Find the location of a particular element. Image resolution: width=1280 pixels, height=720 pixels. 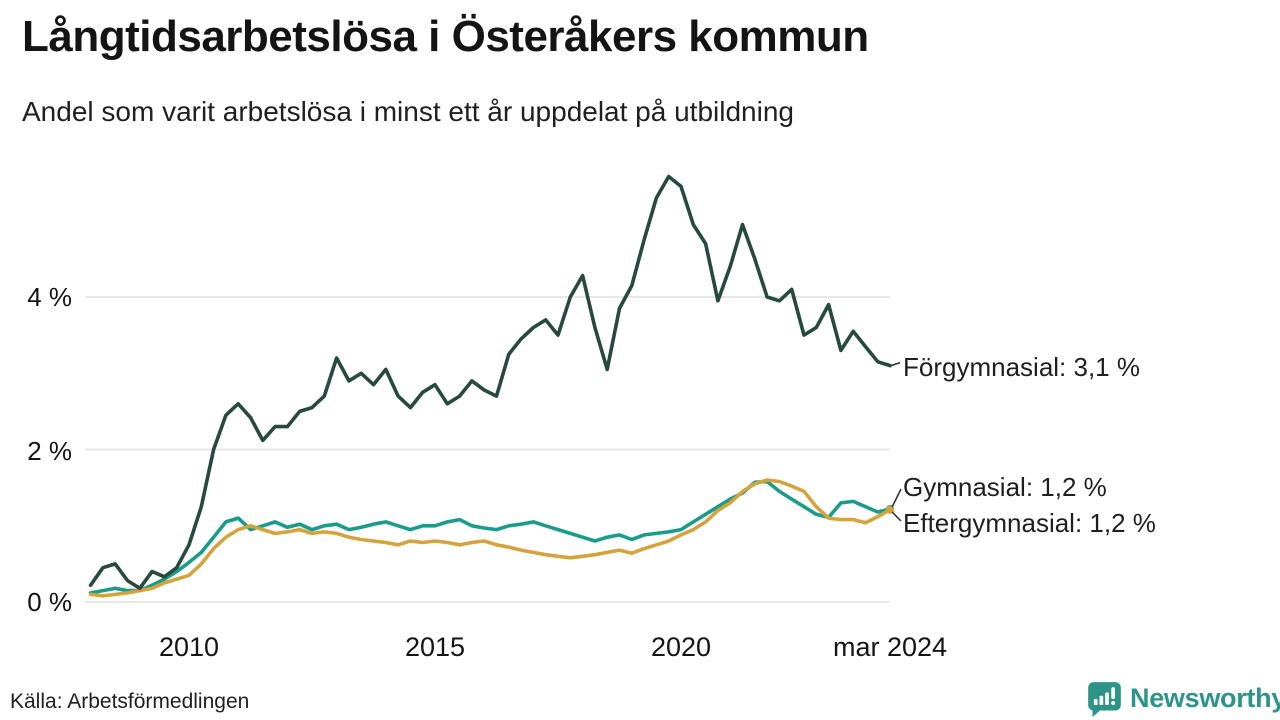

newsworthy-bubble-icon is located at coordinates (1104, 699).